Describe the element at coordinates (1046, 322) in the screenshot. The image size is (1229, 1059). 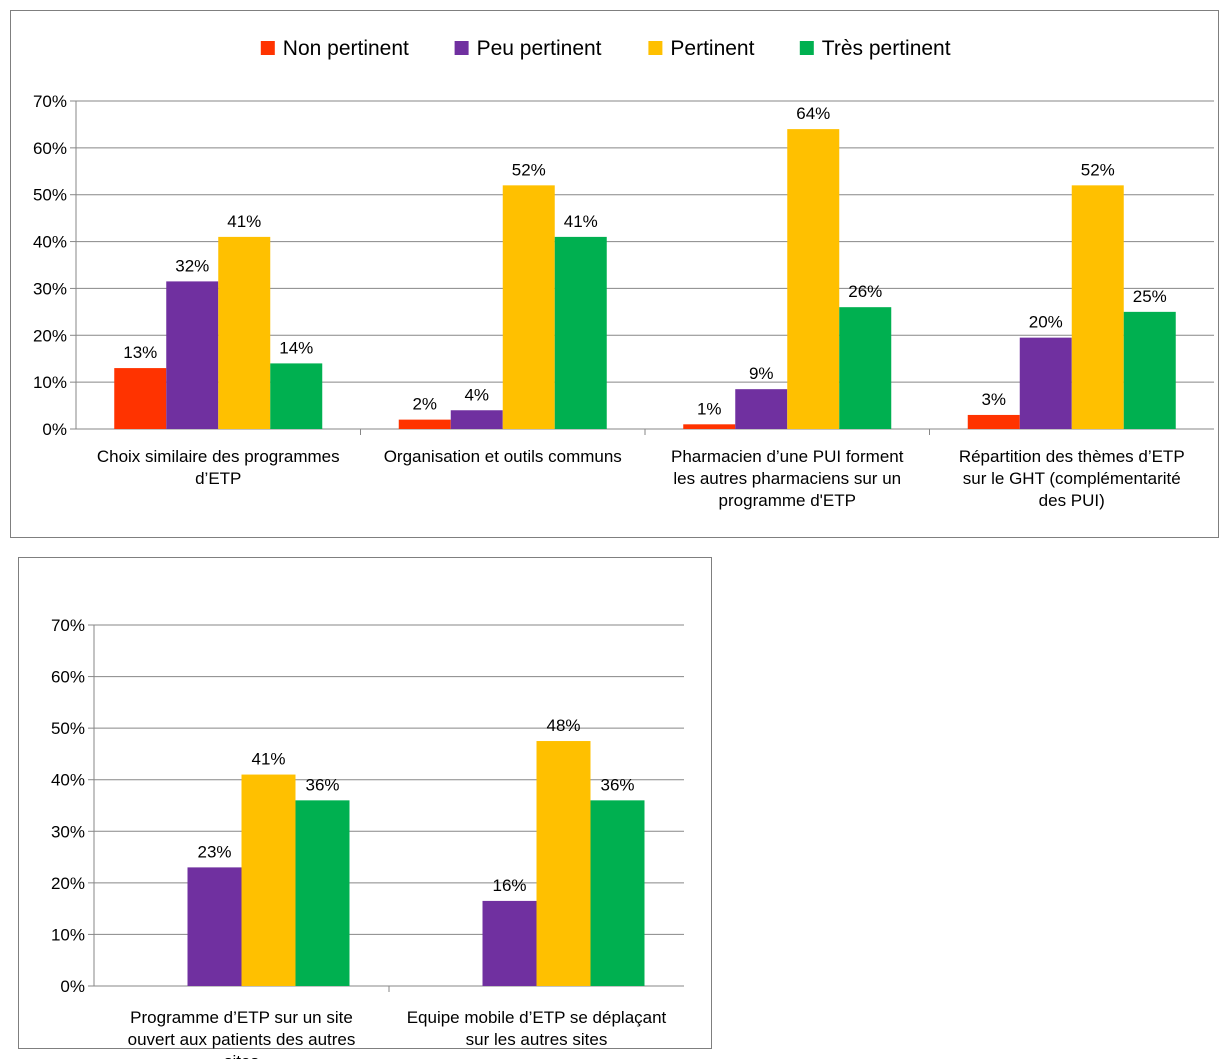
I see `data-label: 20%` at that location.